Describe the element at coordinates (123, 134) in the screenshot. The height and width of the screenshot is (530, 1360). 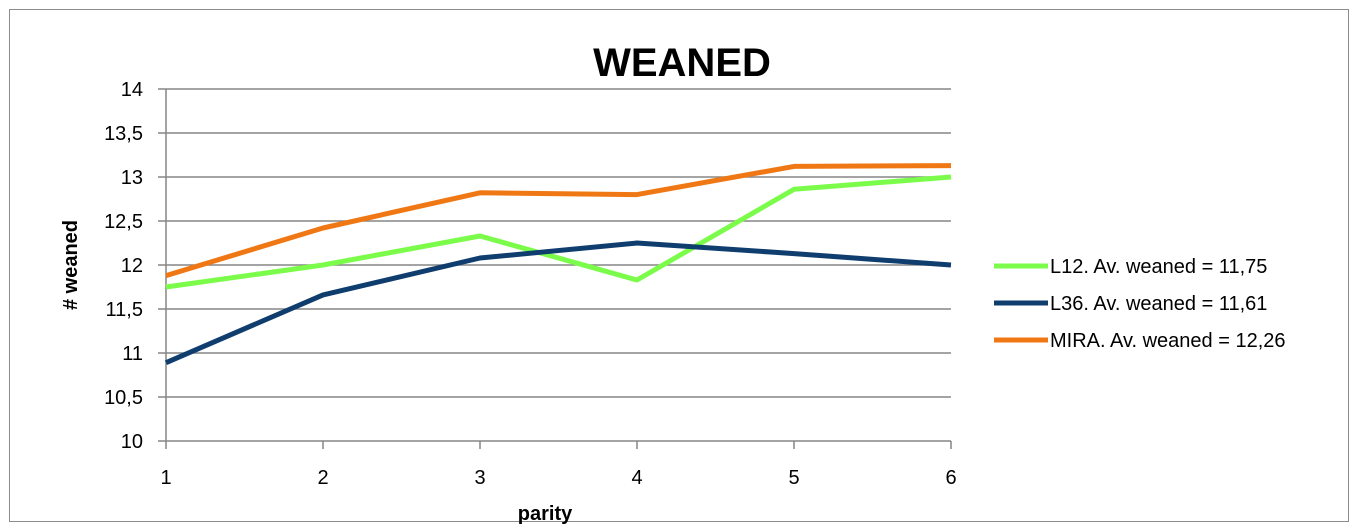
I see `y-tick-label: 13,5` at that location.